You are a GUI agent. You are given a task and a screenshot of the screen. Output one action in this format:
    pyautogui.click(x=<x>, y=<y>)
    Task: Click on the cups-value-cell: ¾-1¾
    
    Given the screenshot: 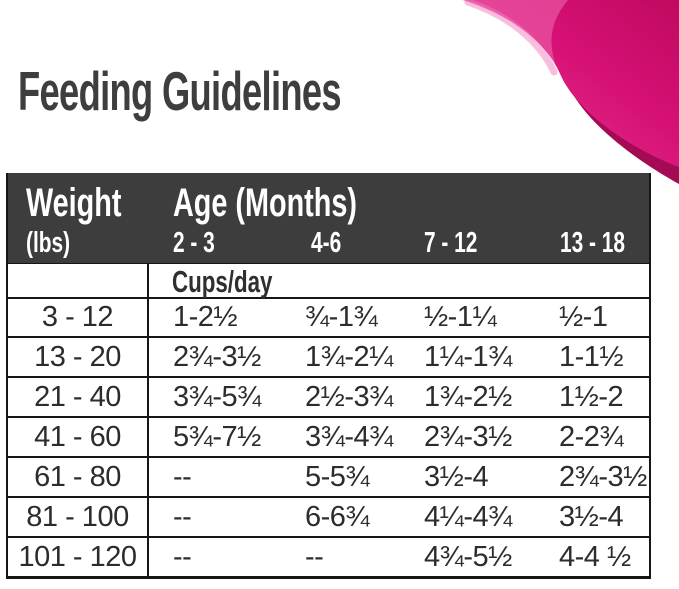 What is the action you would take?
    pyautogui.click(x=341, y=317)
    